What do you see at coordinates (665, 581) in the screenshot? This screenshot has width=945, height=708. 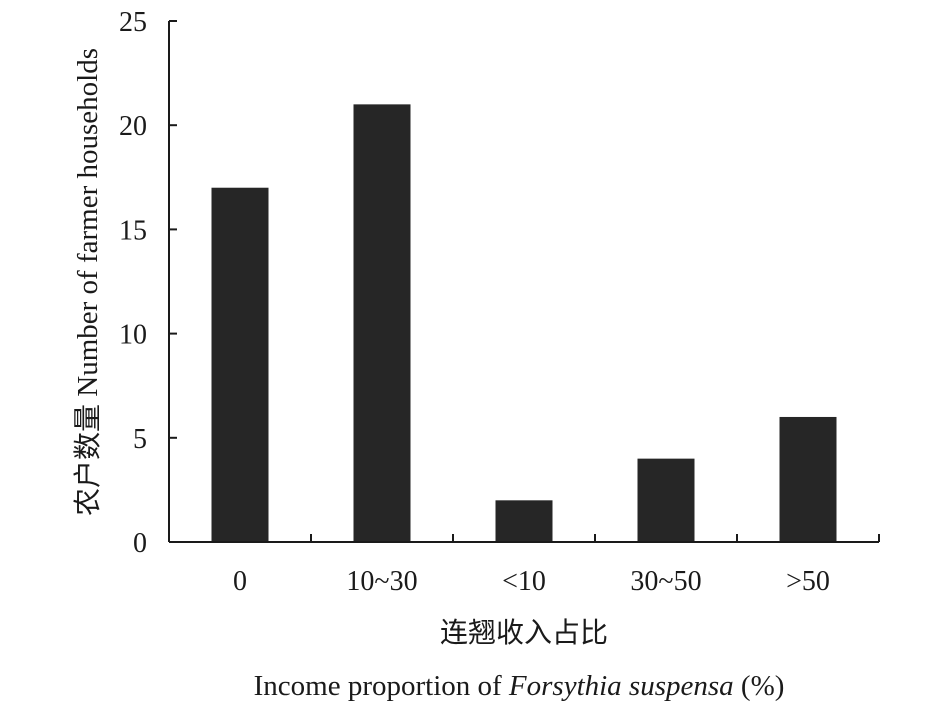 I see `x-tick-label: 30~50` at bounding box center [665, 581].